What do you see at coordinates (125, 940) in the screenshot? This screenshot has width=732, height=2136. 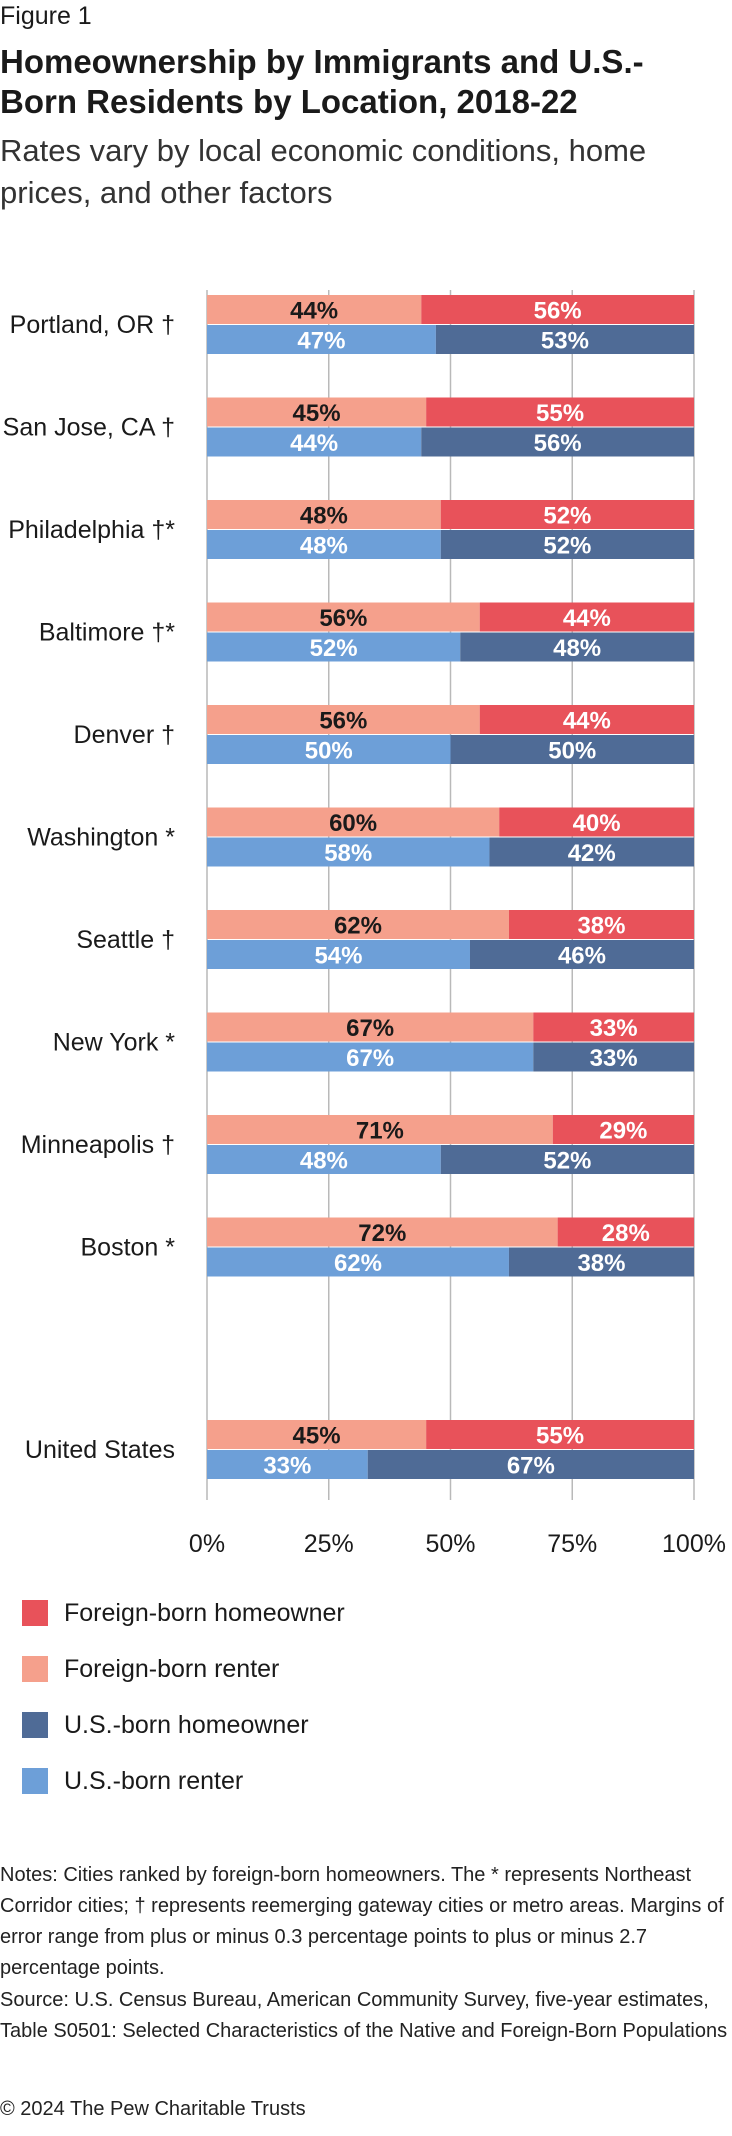 I see `category-label: Seattle †` at bounding box center [125, 940].